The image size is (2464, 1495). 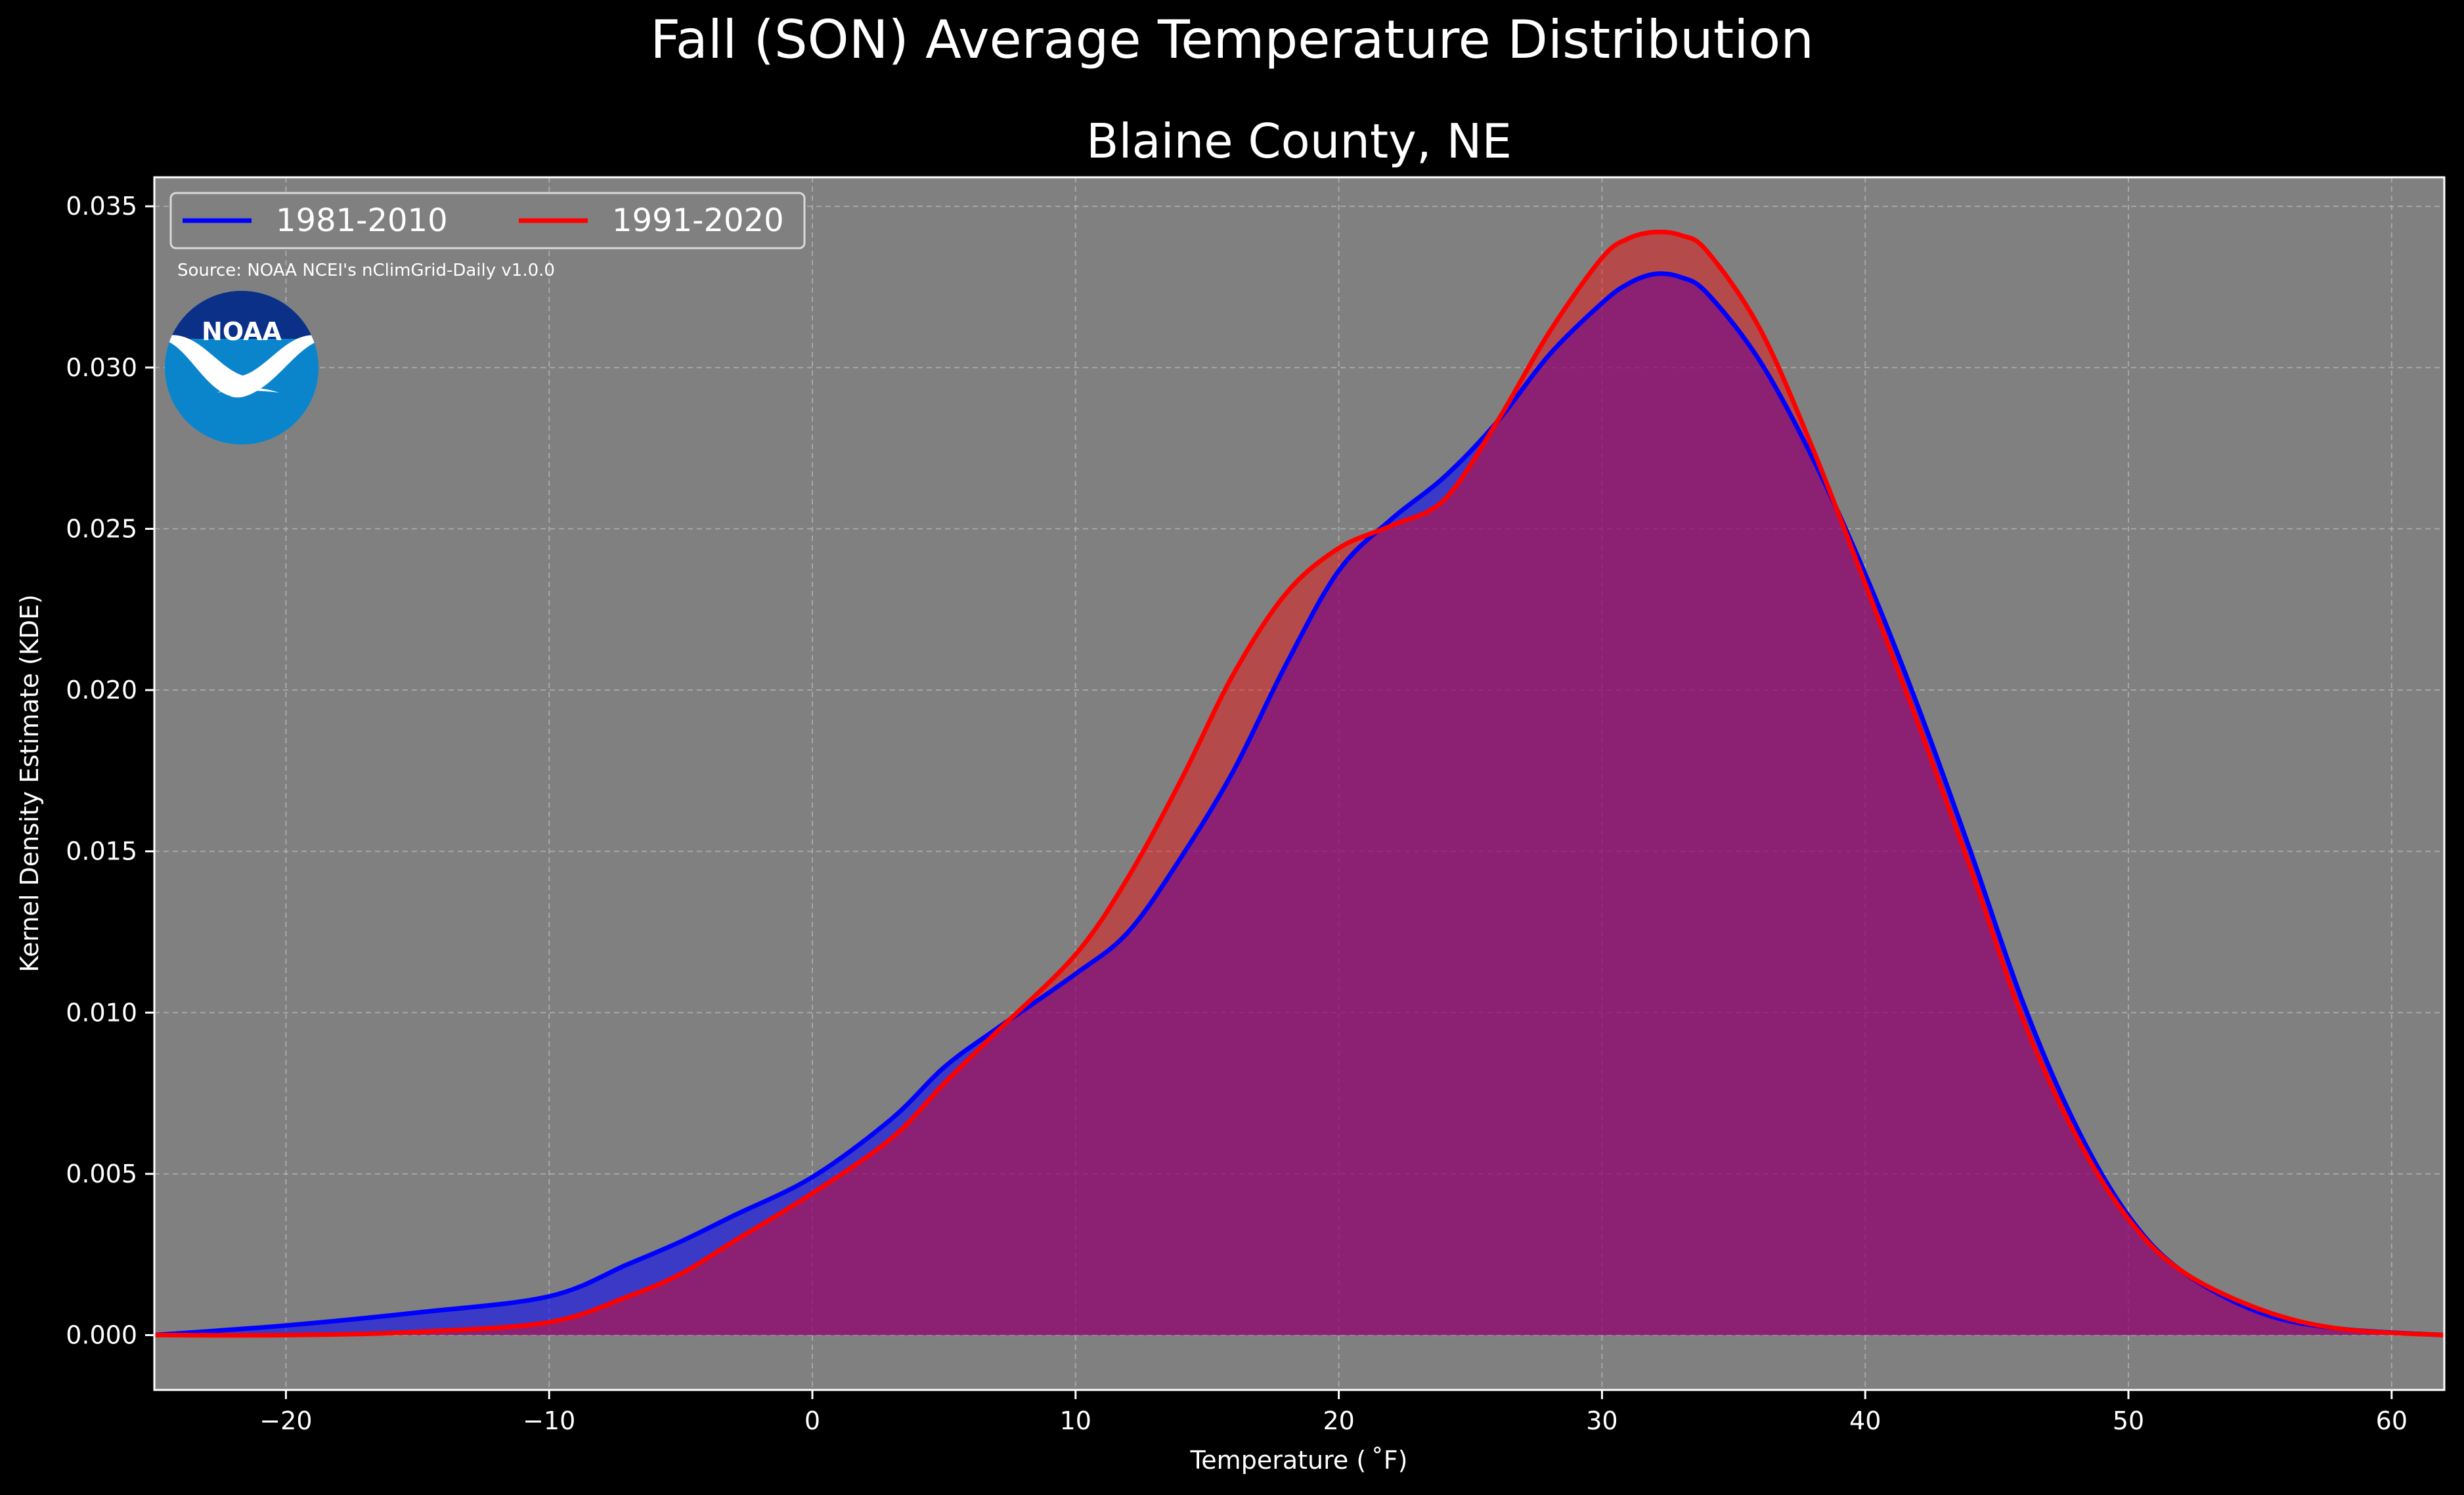 What do you see at coordinates (362, 220) in the screenshot?
I see `legend-label-1981-2010: 1981-2010` at bounding box center [362, 220].